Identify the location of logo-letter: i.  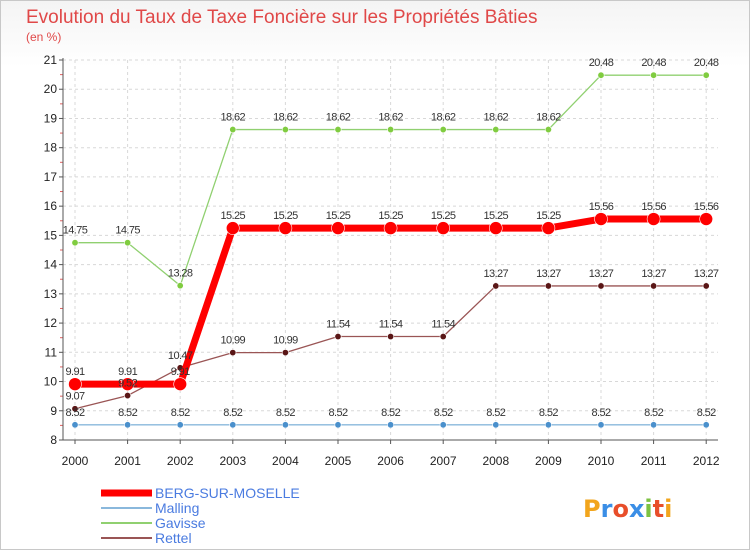
(668, 509).